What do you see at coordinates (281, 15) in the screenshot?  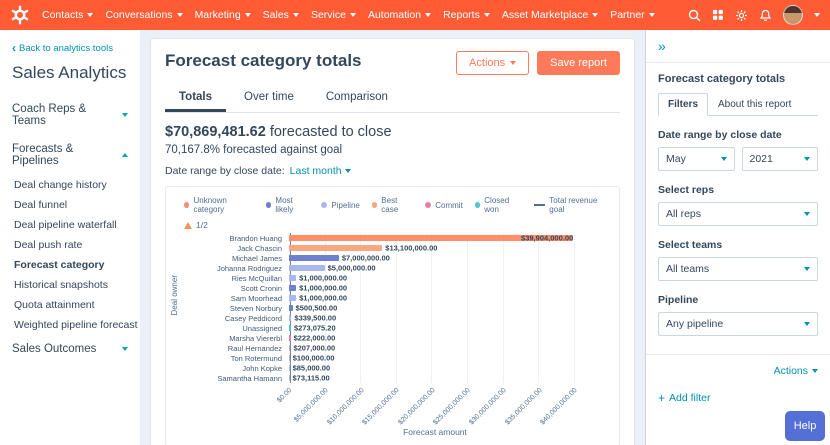 I see `nav-item-sales: Sales` at bounding box center [281, 15].